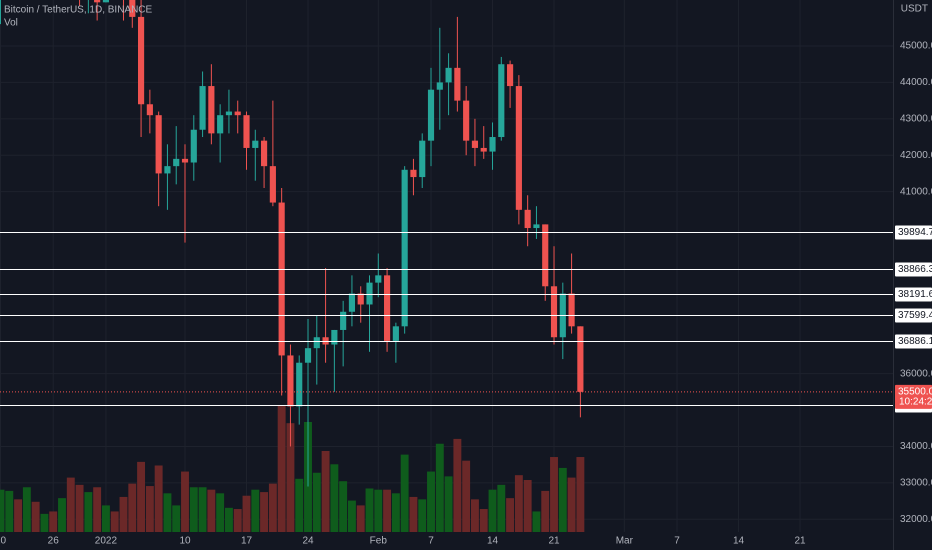 This screenshot has width=932, height=550. Describe the element at coordinates (800, 541) in the screenshot. I see `x-tick-label: 21` at that location.